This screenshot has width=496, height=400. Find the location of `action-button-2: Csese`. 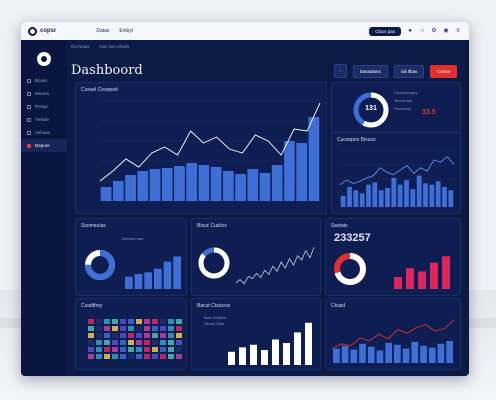

action-button-2: Csese is located at coordinates (443, 71).